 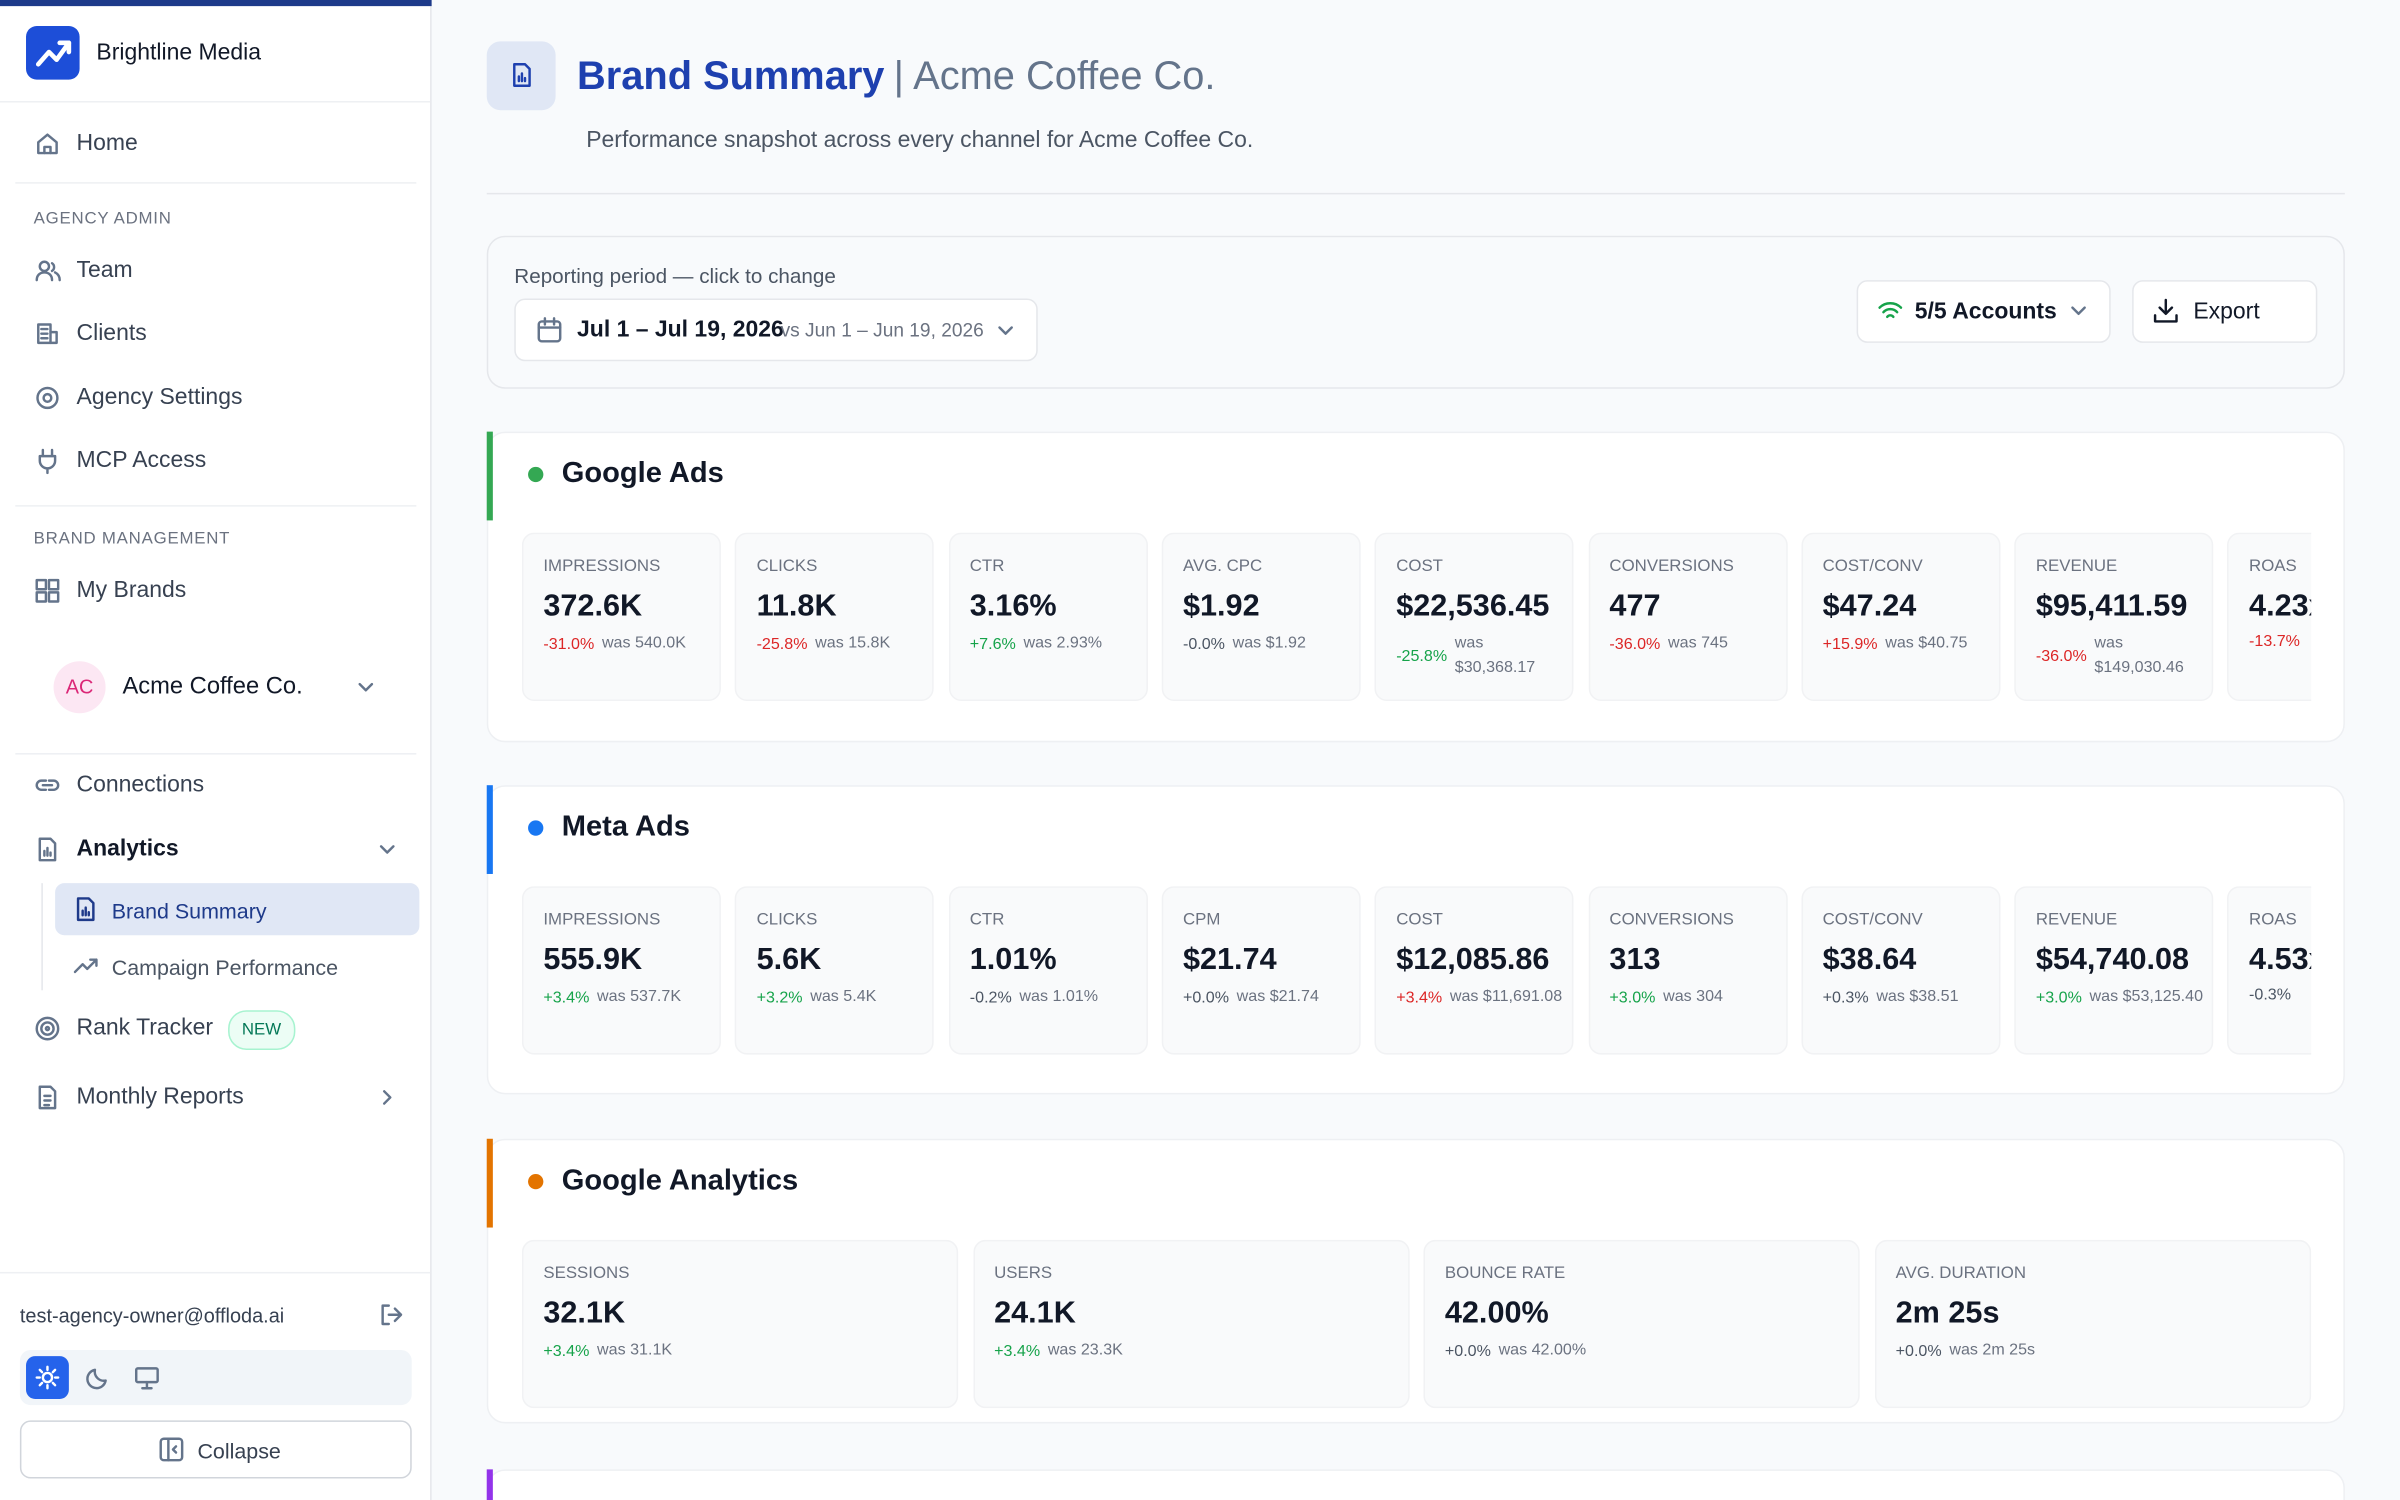 I want to click on nav-item: Team, so click(x=104, y=270).